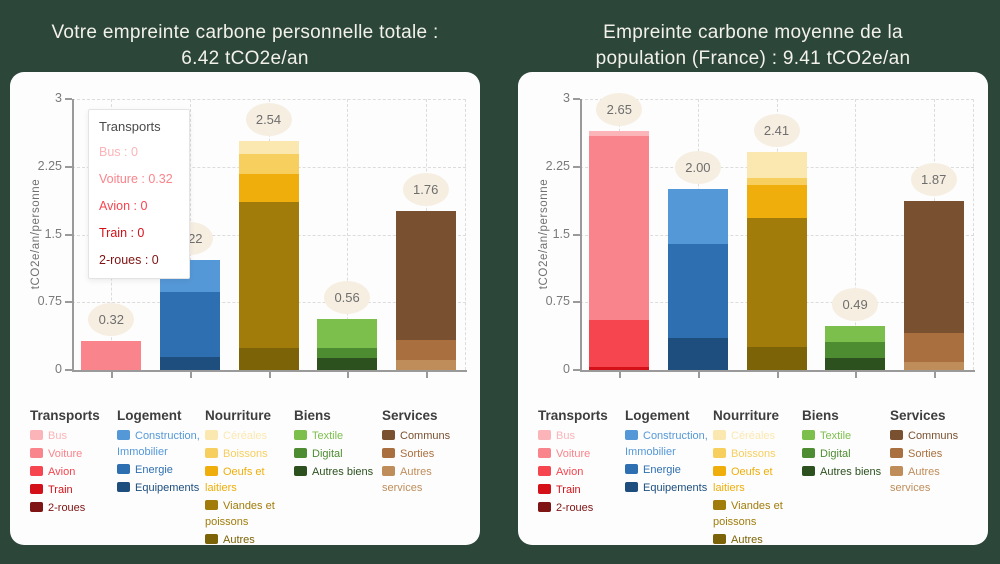 The image size is (1000, 564). Describe the element at coordinates (417, 453) in the screenshot. I see `legend-item-label: Sorties` at that location.